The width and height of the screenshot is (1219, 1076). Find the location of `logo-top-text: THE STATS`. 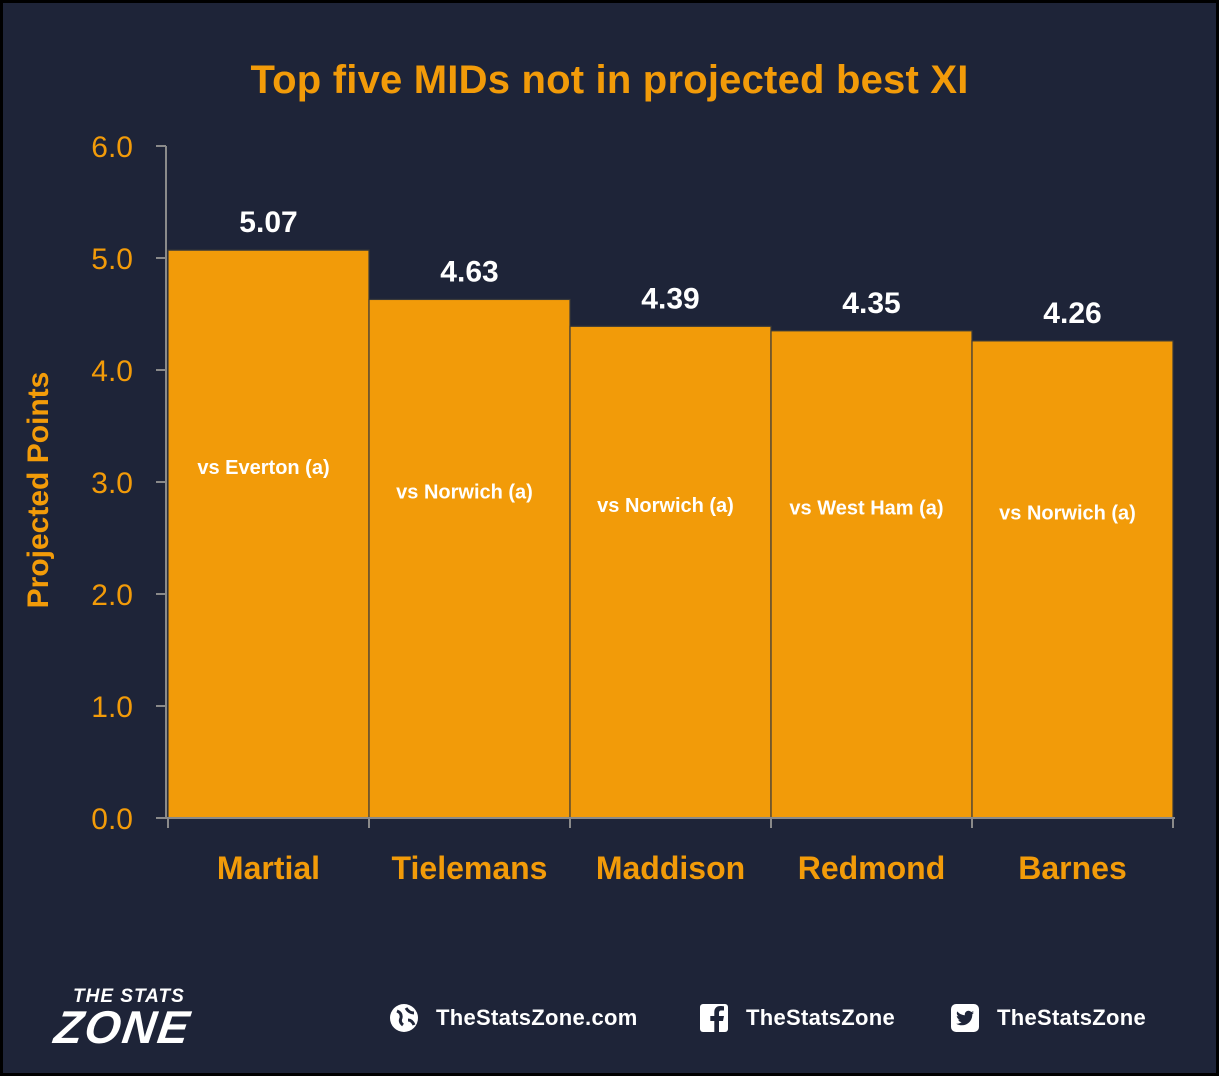

logo-top-text: THE STATS is located at coordinates (129, 996).